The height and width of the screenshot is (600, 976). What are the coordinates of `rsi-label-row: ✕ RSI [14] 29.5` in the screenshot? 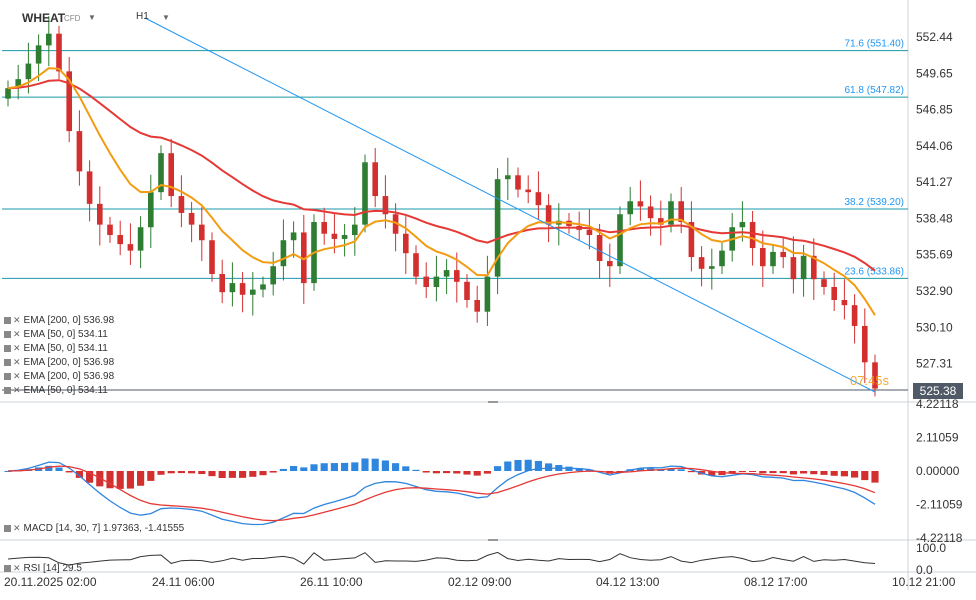 It's located at (43, 568).